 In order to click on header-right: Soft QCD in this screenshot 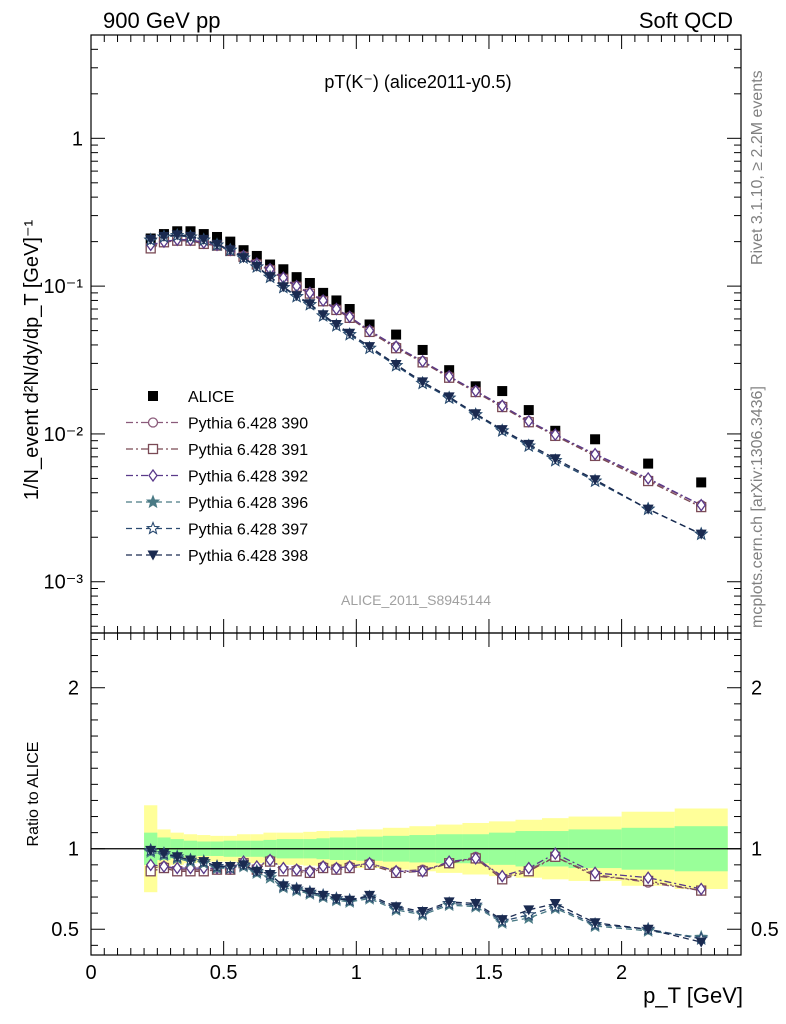, I will do `click(686, 20)`.